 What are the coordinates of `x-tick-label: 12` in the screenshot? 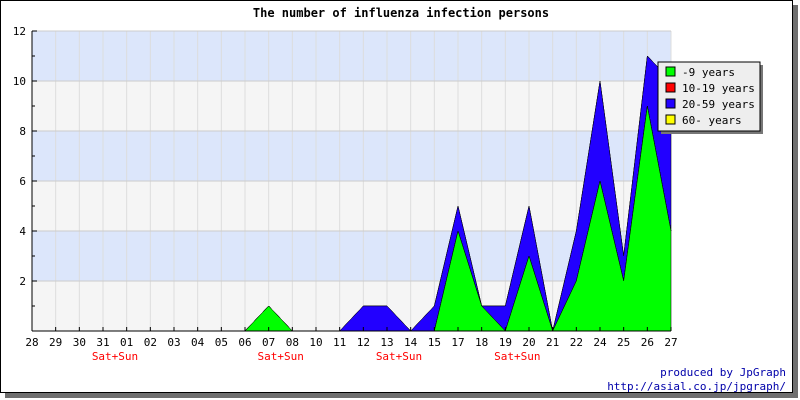 It's located at (363, 342).